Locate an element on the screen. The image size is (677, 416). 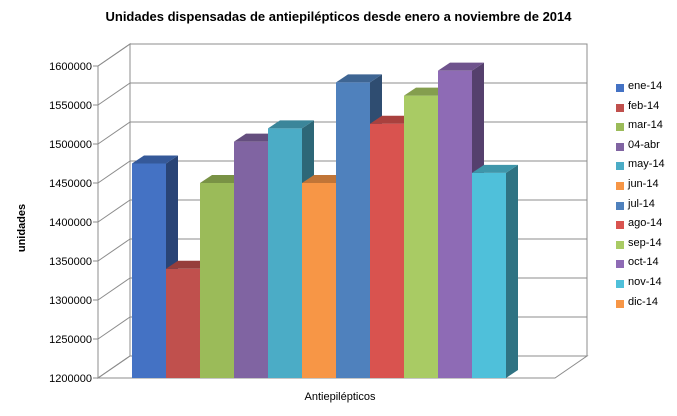
y-tick-label: 1400000 is located at coordinates (70, 223).